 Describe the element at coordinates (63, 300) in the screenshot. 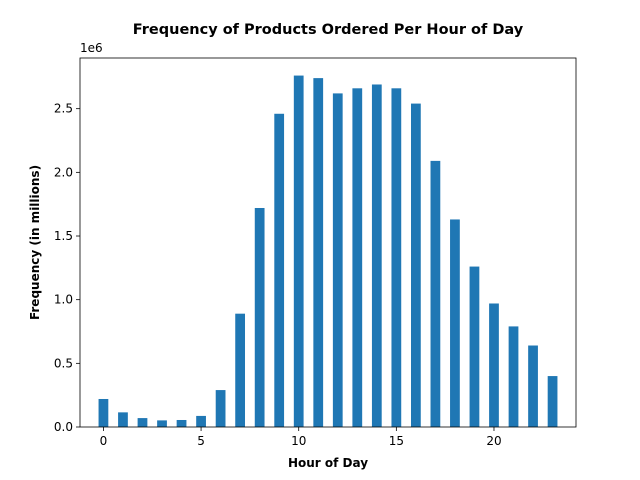

I see `y-tick-label: 1.0` at that location.